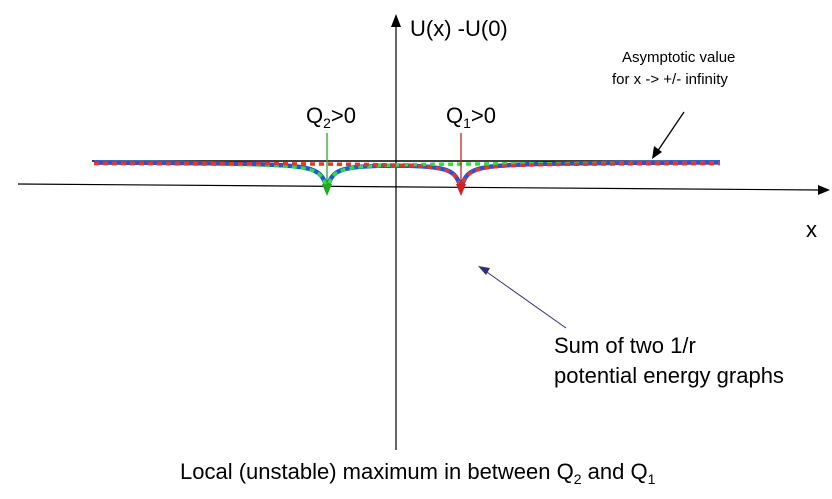  What do you see at coordinates (471, 117) in the screenshot?
I see `q1-label: Q1>0` at bounding box center [471, 117].